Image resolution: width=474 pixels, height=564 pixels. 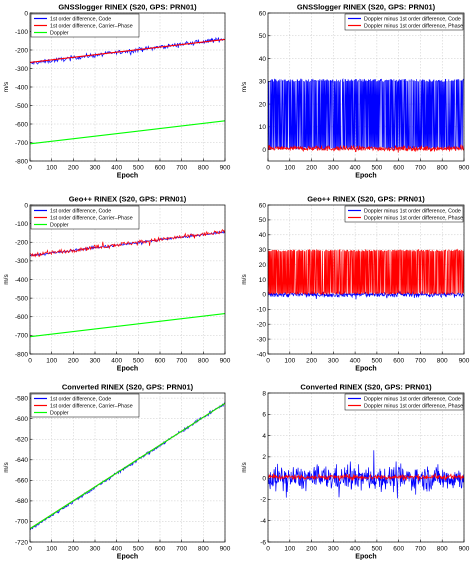 What do you see at coordinates (264, 478) in the screenshot?
I see `y-tick-label: 0` at bounding box center [264, 478].